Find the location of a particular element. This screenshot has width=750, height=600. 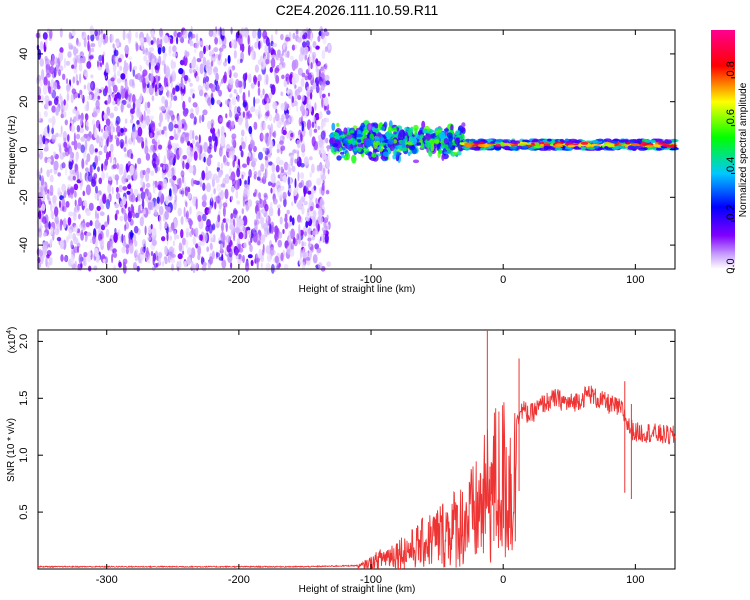

colorbar-tick-label: 0.8 is located at coordinates (731, 68).